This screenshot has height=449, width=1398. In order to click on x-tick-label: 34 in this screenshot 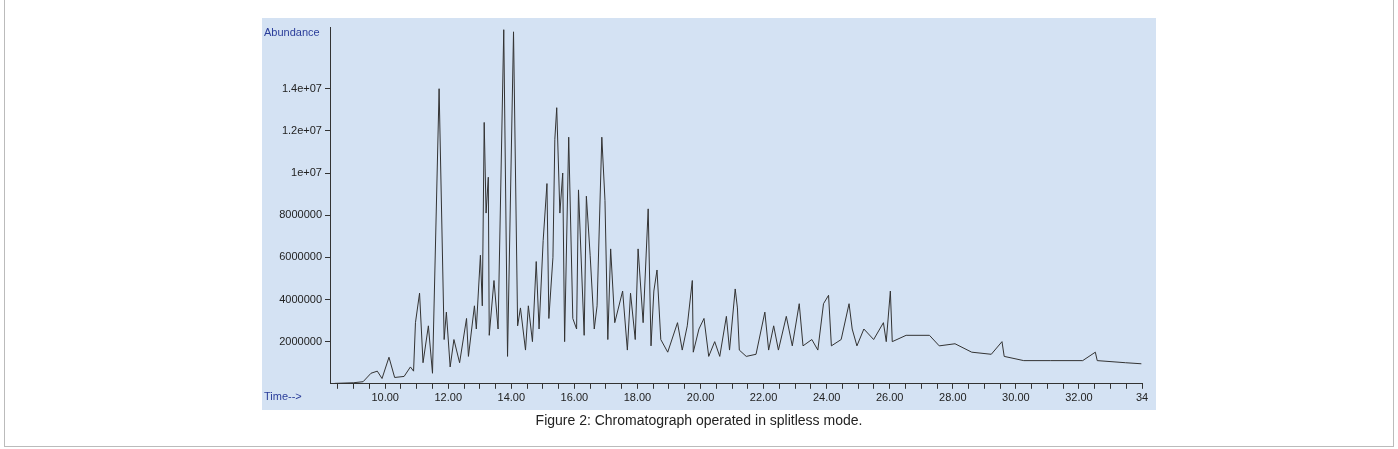, I will do `click(1142, 397)`.